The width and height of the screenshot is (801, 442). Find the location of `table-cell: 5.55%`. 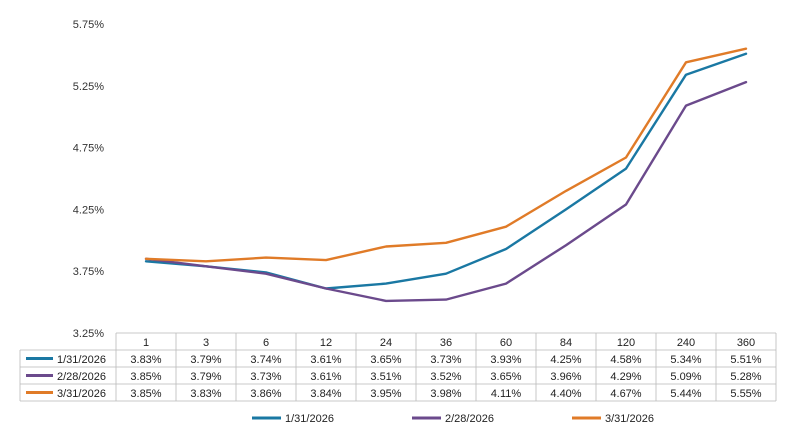

table-cell: 5.55% is located at coordinates (745, 394).